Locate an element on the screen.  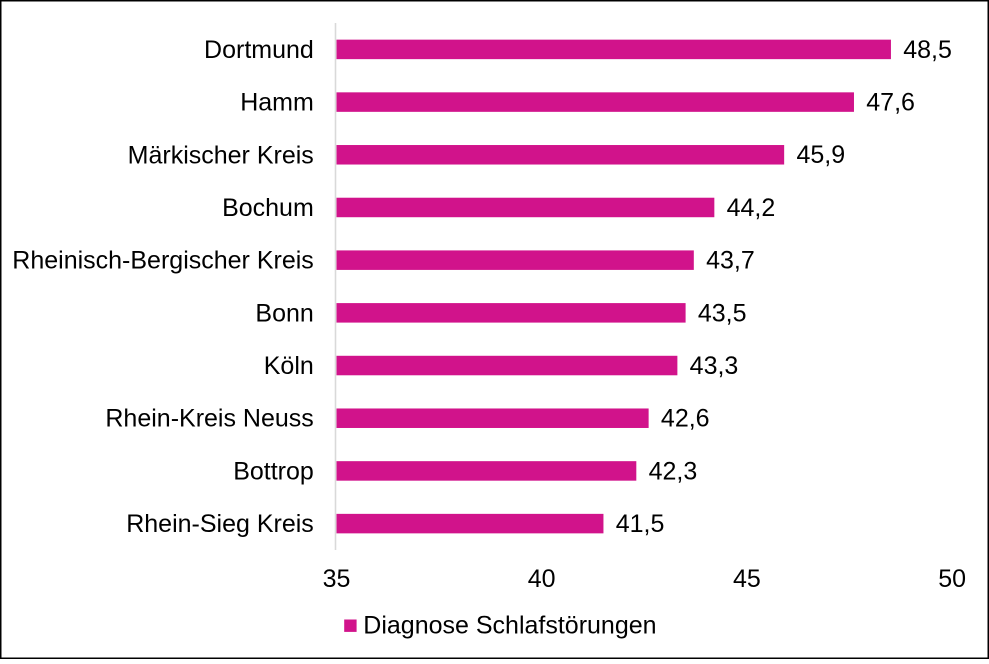
svg-text: Rheinisch-Bergischer Kreis is located at coordinates (163, 261).